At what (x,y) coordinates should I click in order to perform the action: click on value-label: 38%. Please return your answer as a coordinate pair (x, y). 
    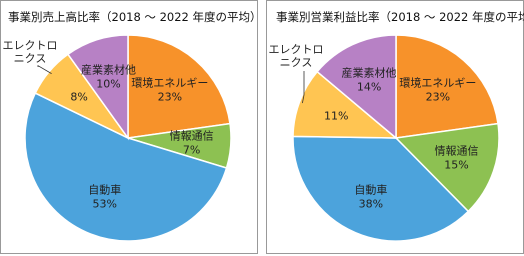
    Looking at the image, I should click on (371, 204).